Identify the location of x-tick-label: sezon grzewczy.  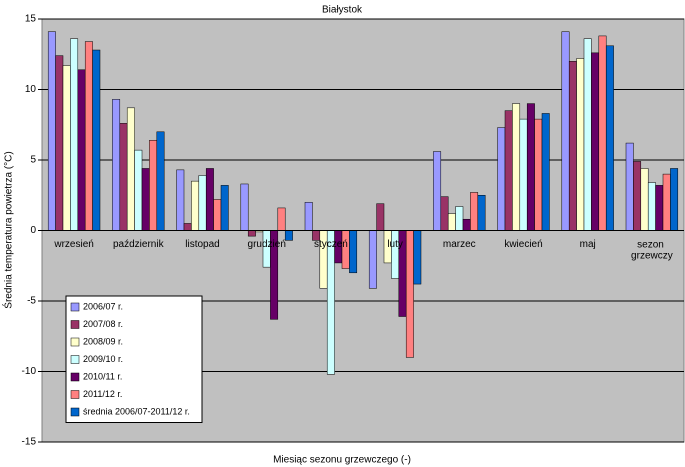
(652, 250).